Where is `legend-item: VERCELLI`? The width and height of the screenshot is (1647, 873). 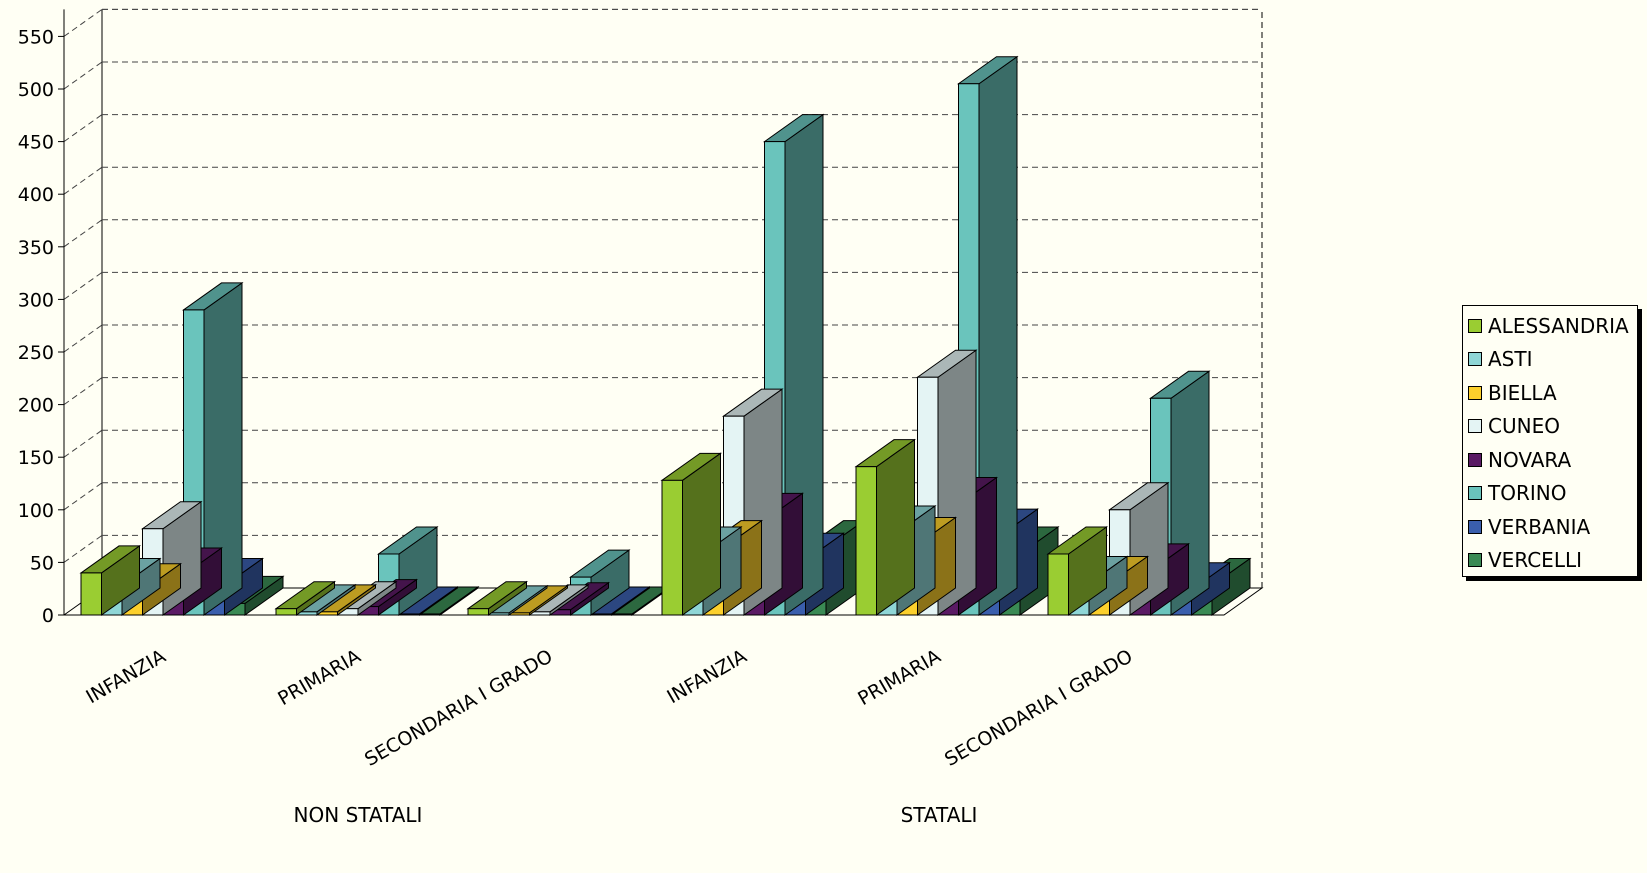
legend-item: VERCELLI is located at coordinates (1552, 561).